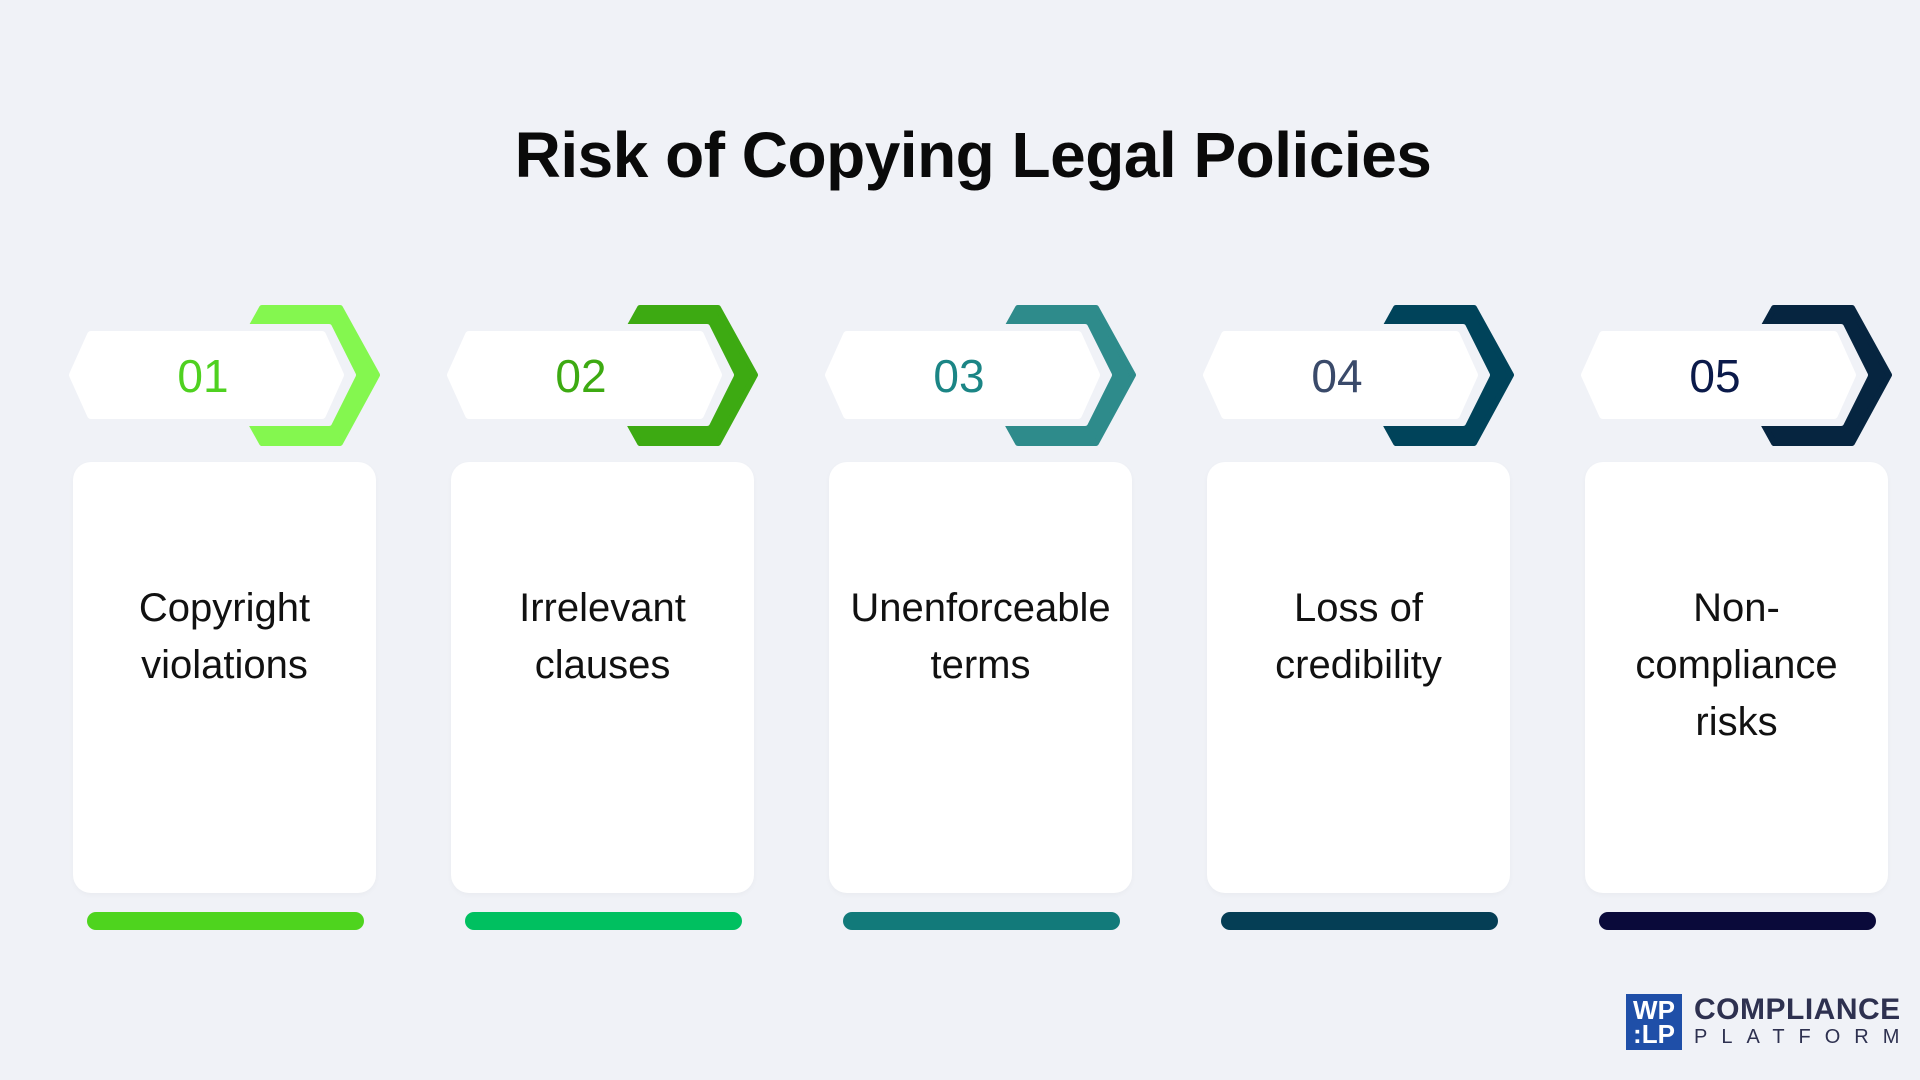 The width and height of the screenshot is (1920, 1080). I want to click on step-number: 05, so click(1715, 376).